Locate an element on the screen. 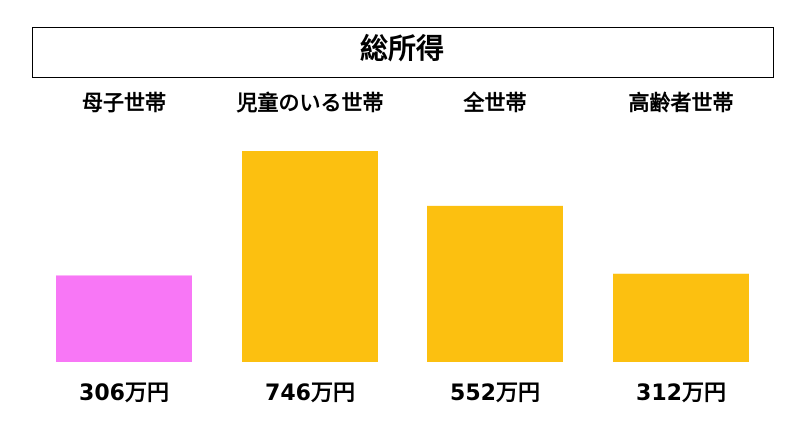 The image size is (803, 436). value-label: 312万円 is located at coordinates (681, 393).